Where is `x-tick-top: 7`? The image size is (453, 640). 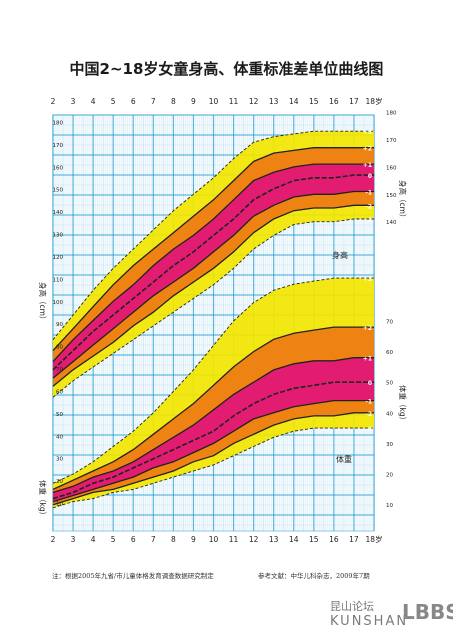
x-tick-top: 7 is located at coordinates (153, 101).